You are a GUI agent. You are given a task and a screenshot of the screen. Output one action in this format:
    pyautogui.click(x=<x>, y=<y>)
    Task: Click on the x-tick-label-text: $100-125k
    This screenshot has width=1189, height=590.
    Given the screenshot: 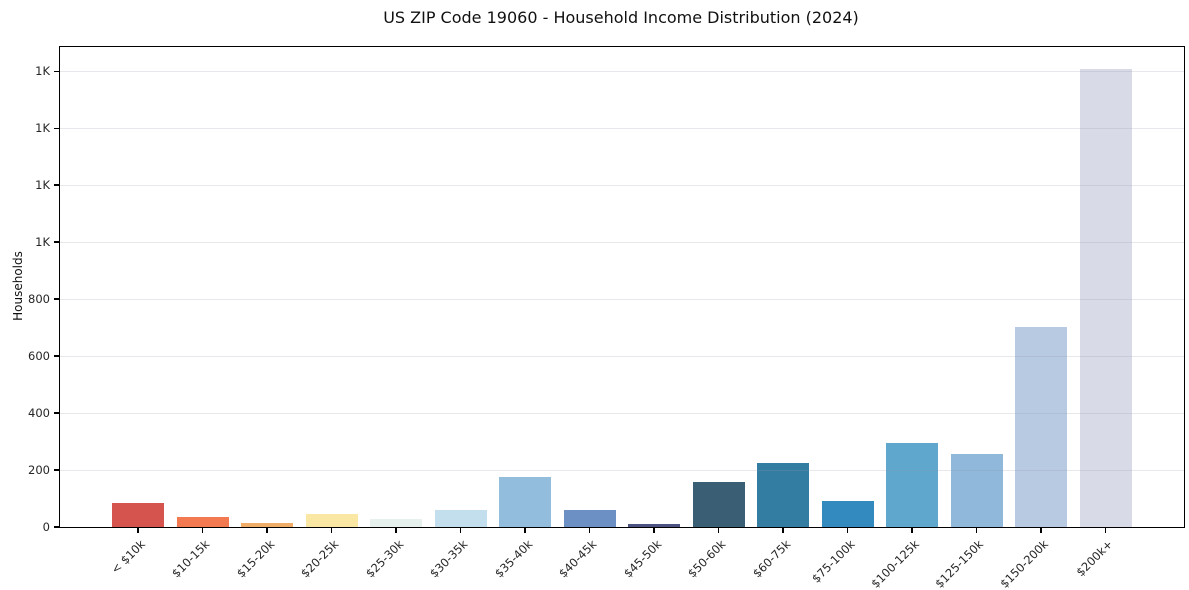 What is the action you would take?
    pyautogui.click(x=895, y=563)
    